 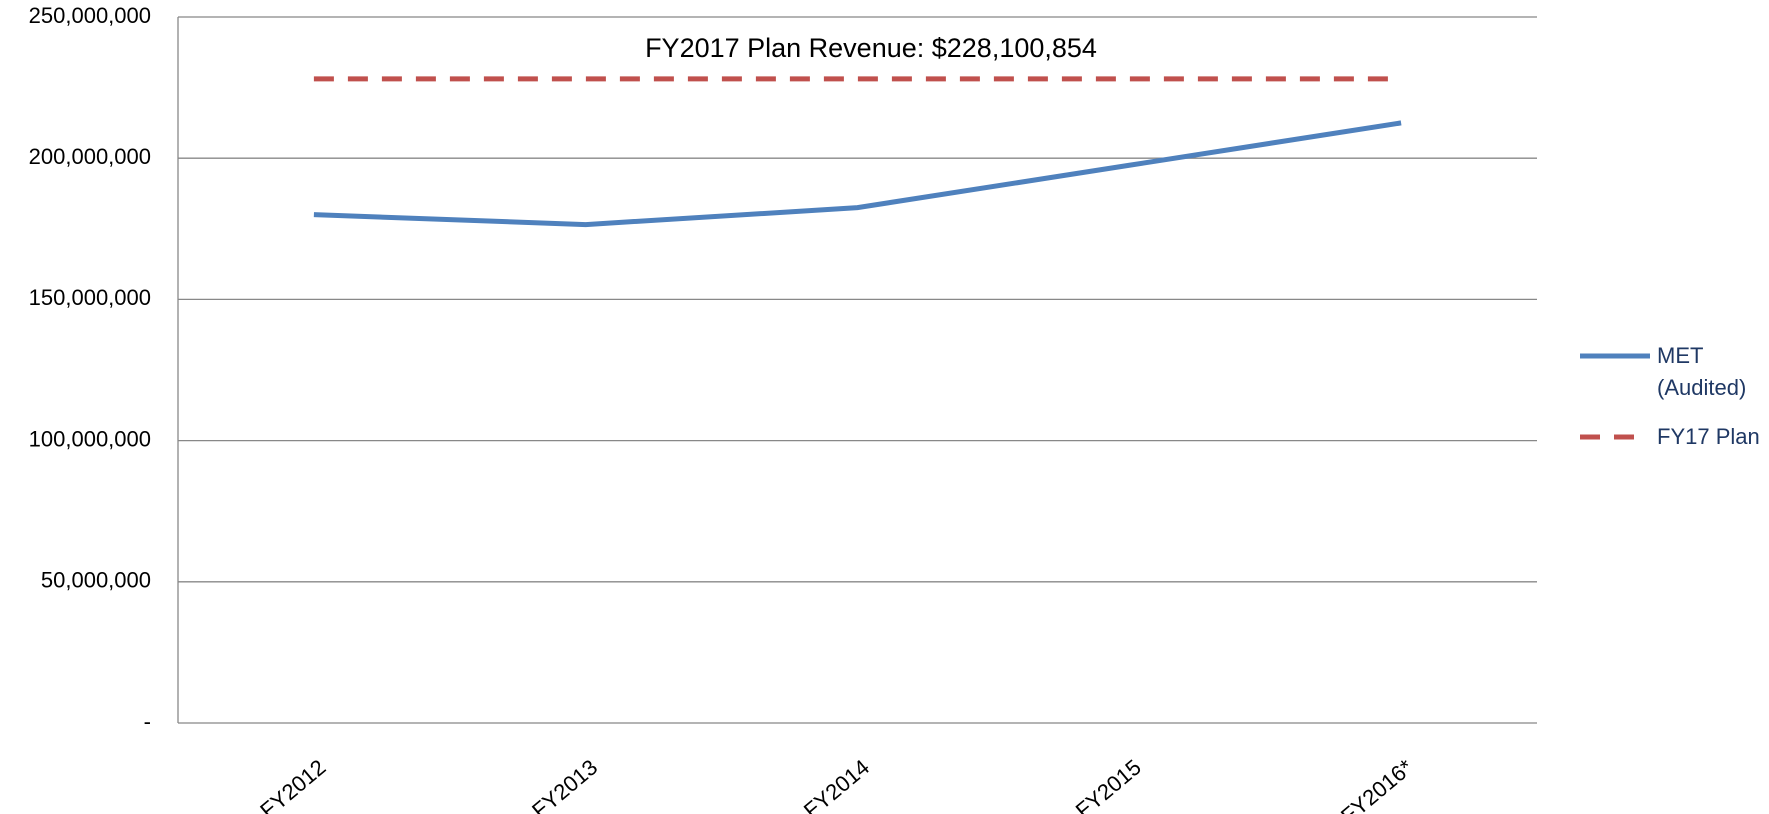 I want to click on legend-label: FY17 Plan, so click(x=1708, y=436).